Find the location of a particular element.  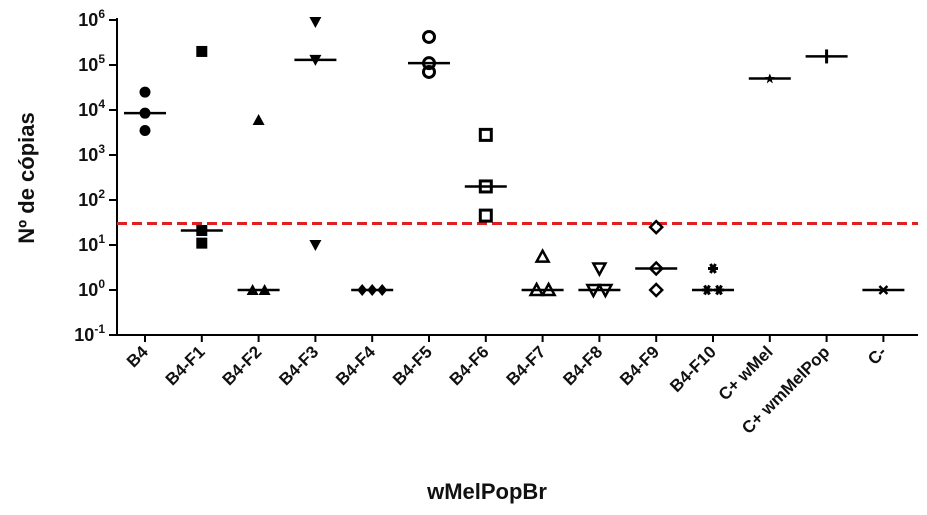

y-tick-label: 10⁰ is located at coordinates (91, 288).